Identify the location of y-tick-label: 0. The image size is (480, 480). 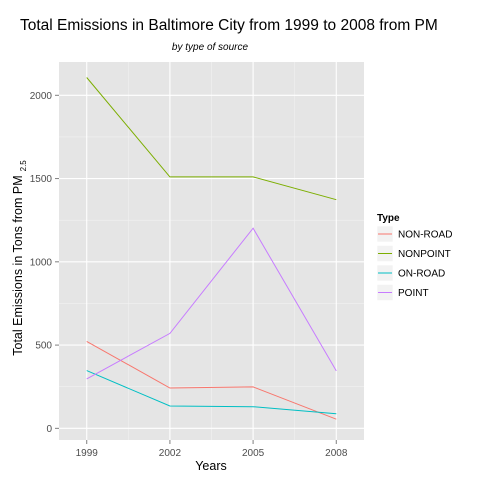
(49, 429).